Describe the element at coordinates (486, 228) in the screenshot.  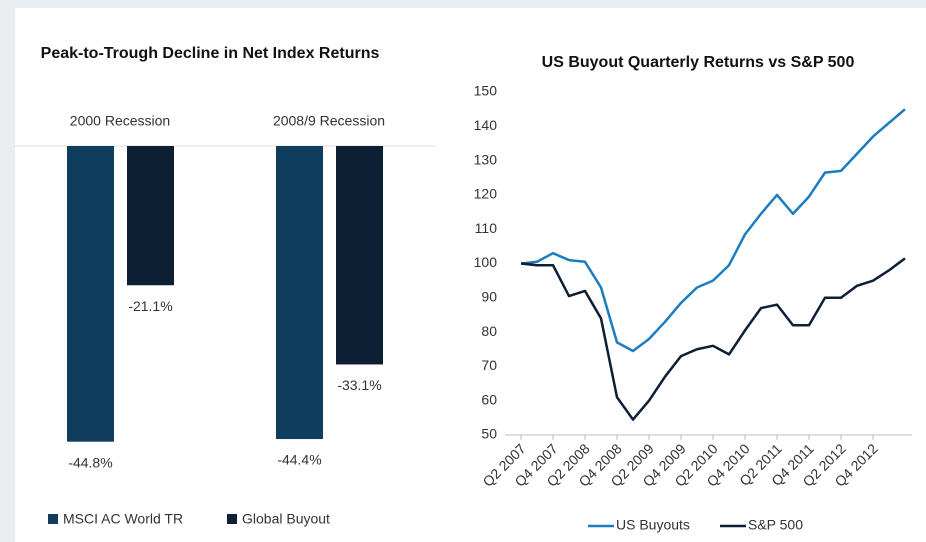
I see `y-tick-label: 110` at that location.